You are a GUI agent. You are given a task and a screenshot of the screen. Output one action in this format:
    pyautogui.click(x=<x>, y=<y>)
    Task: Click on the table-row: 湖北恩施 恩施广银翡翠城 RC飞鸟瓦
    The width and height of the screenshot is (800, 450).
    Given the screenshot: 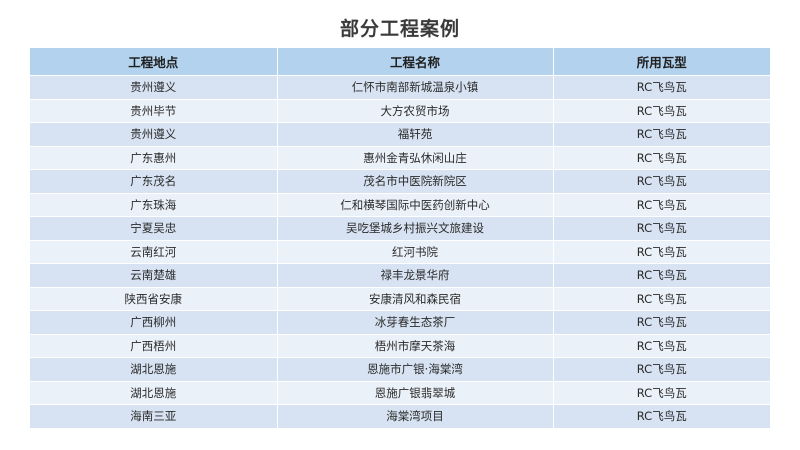 What is the action you would take?
    pyautogui.click(x=400, y=393)
    